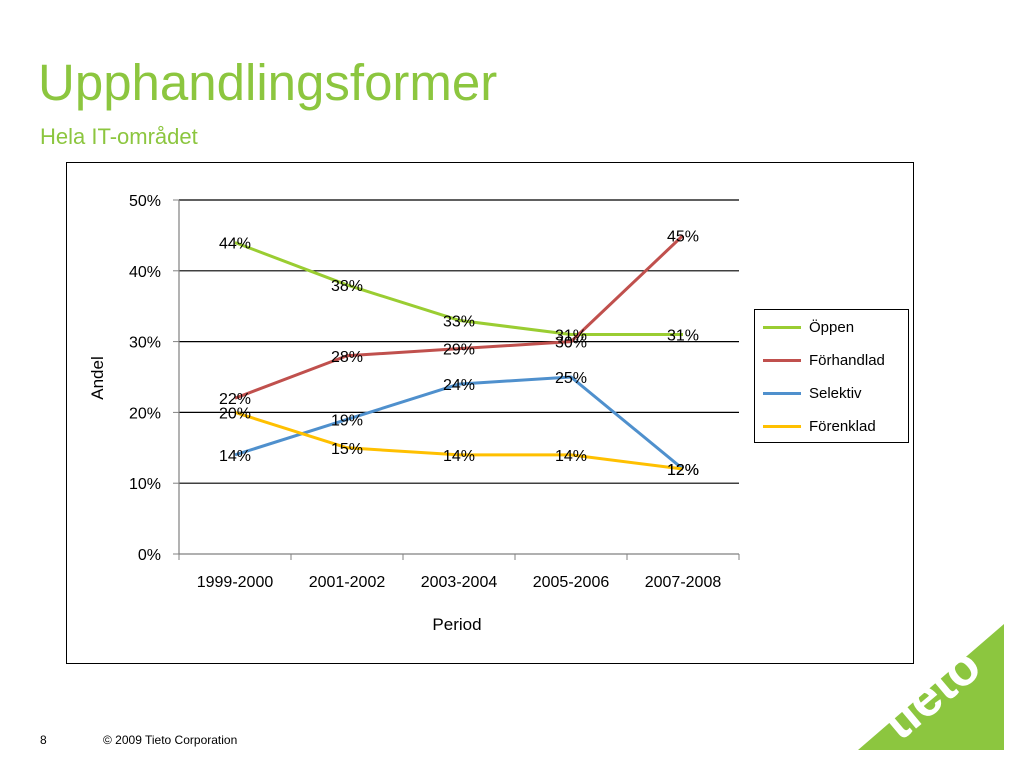 The height and width of the screenshot is (768, 1024). I want to click on legend-swatch-selektiv, so click(782, 393).